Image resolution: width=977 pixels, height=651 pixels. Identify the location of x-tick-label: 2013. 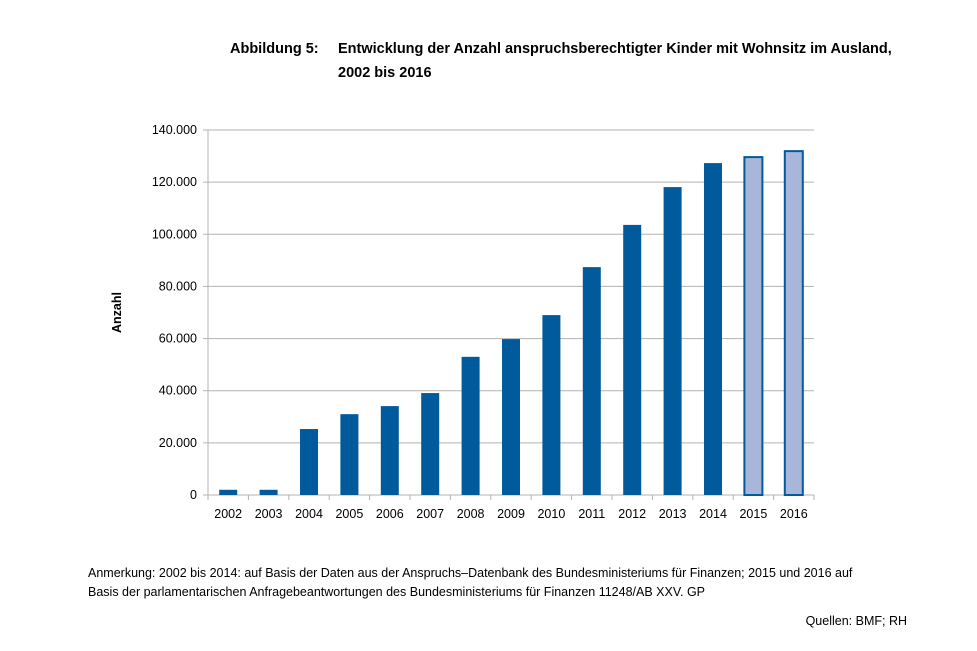
(673, 514).